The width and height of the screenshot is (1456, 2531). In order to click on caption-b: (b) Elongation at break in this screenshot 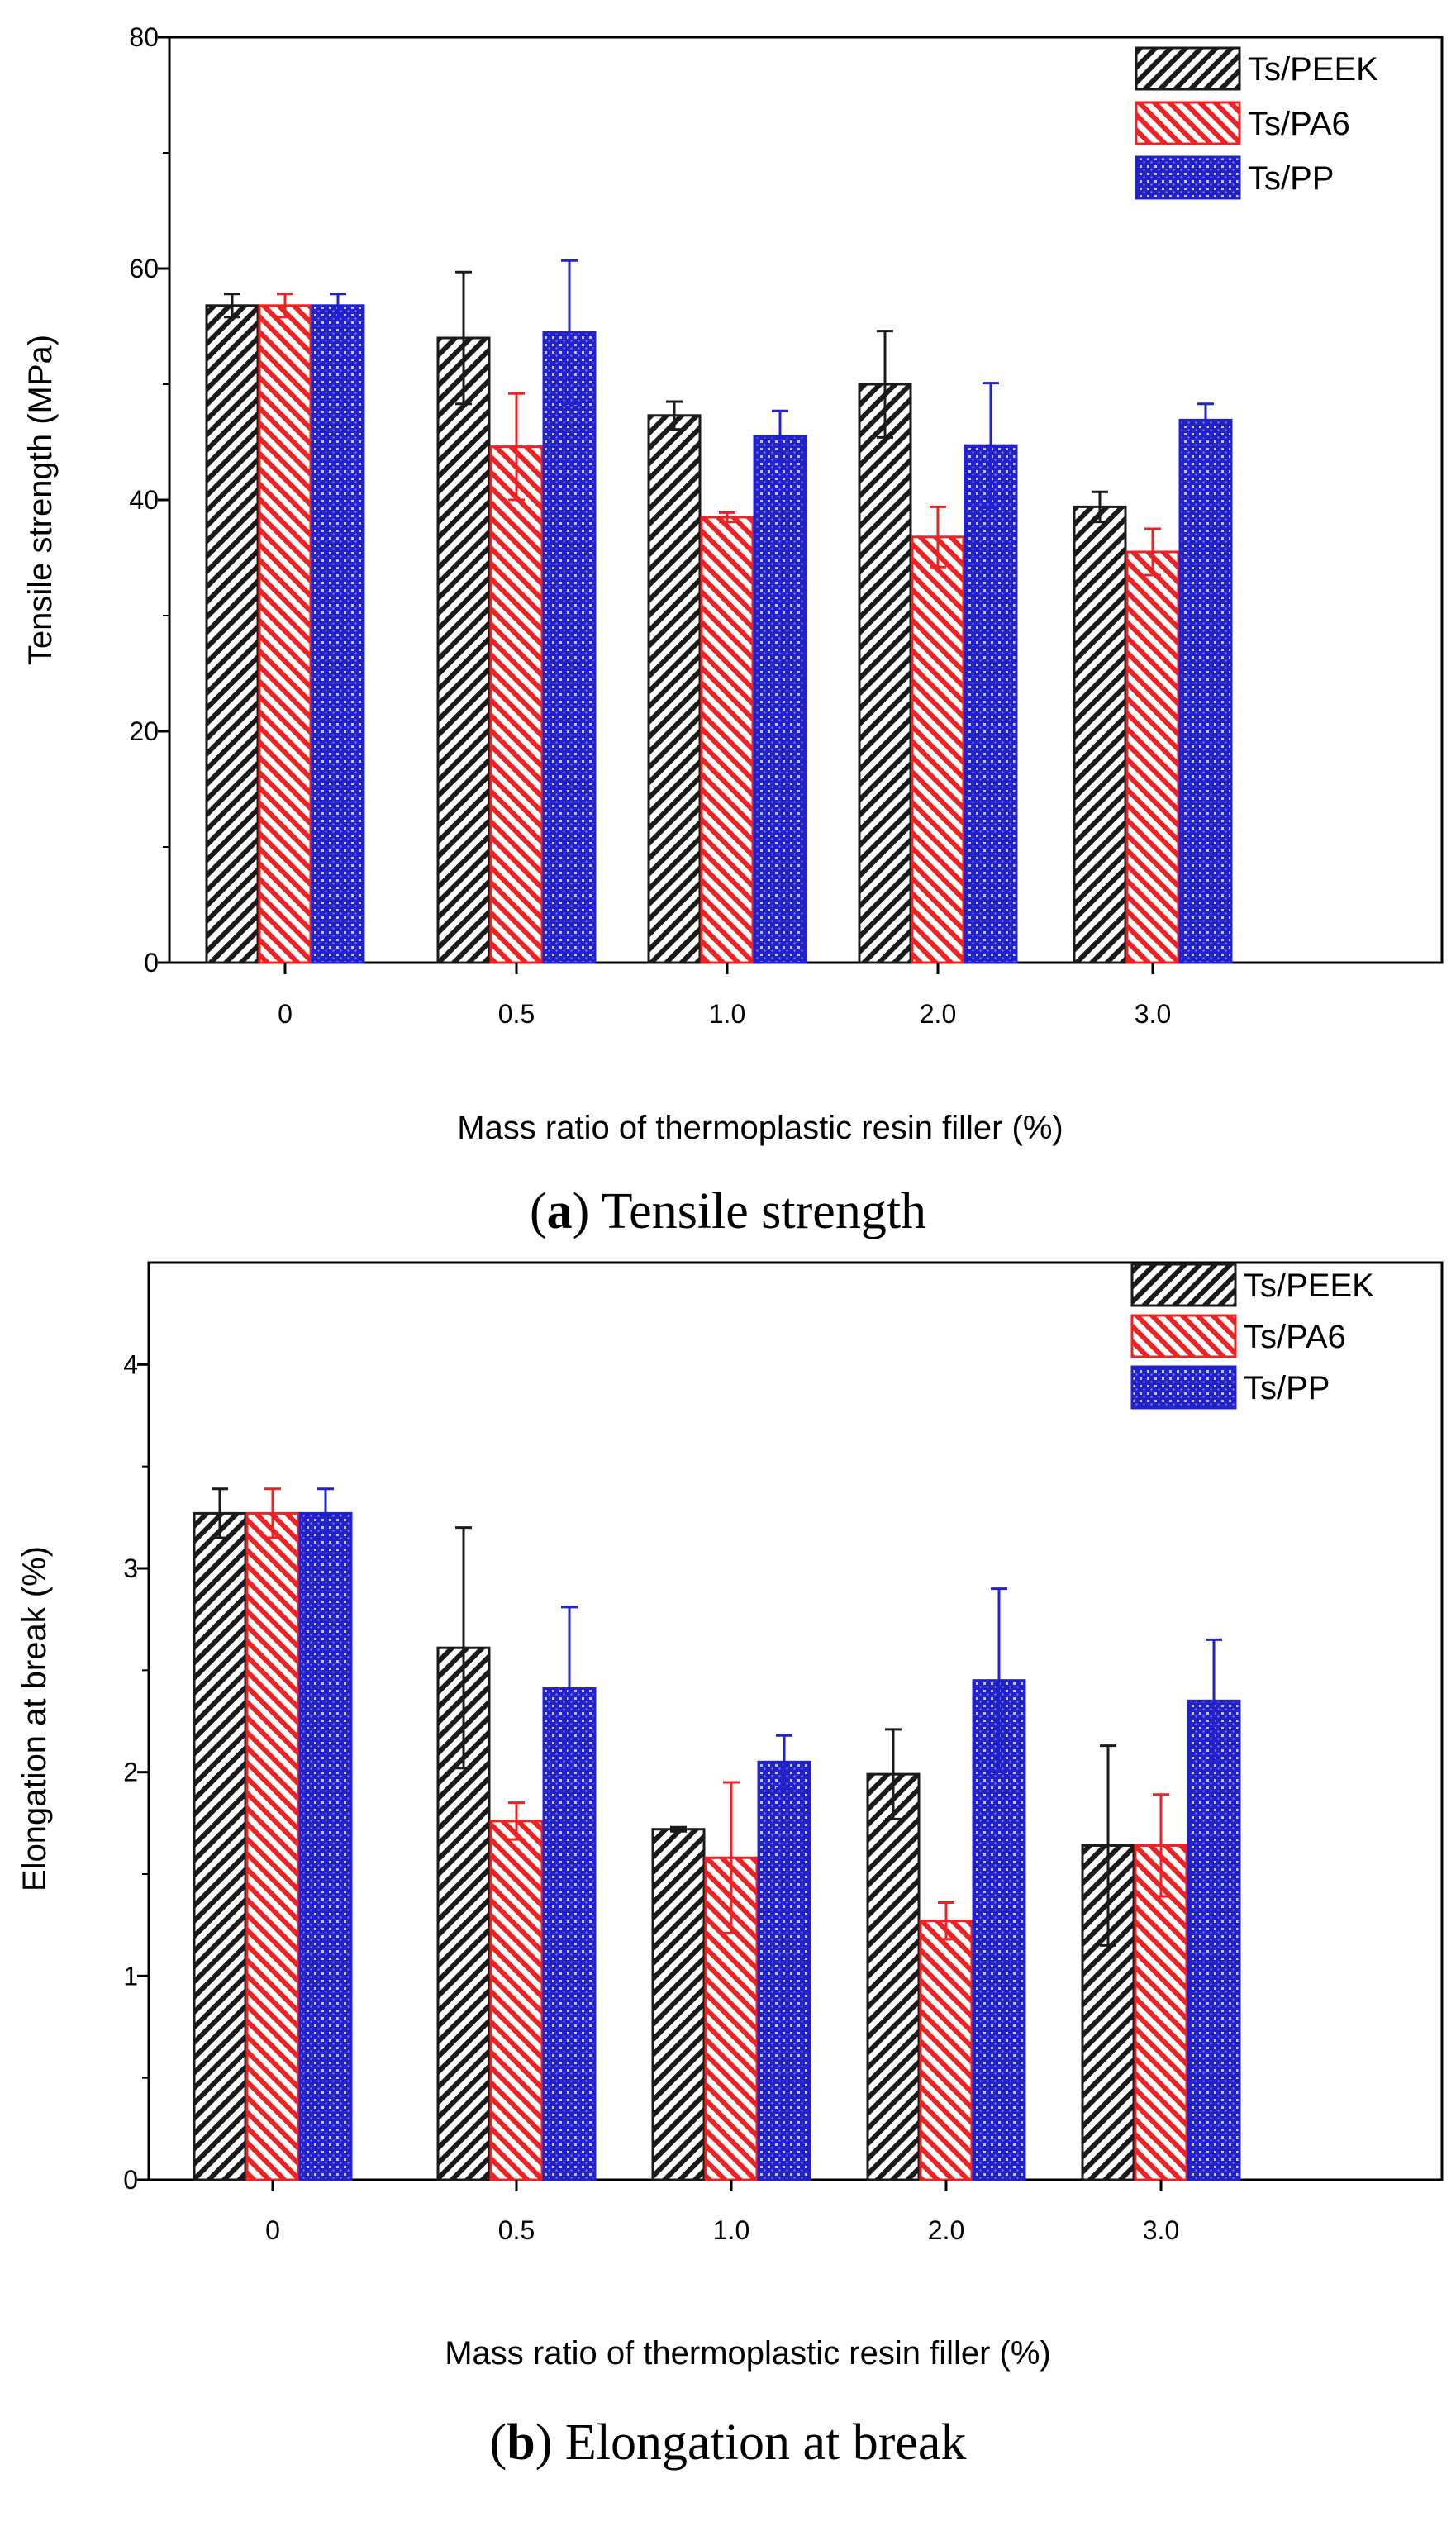, I will do `click(728, 2442)`.